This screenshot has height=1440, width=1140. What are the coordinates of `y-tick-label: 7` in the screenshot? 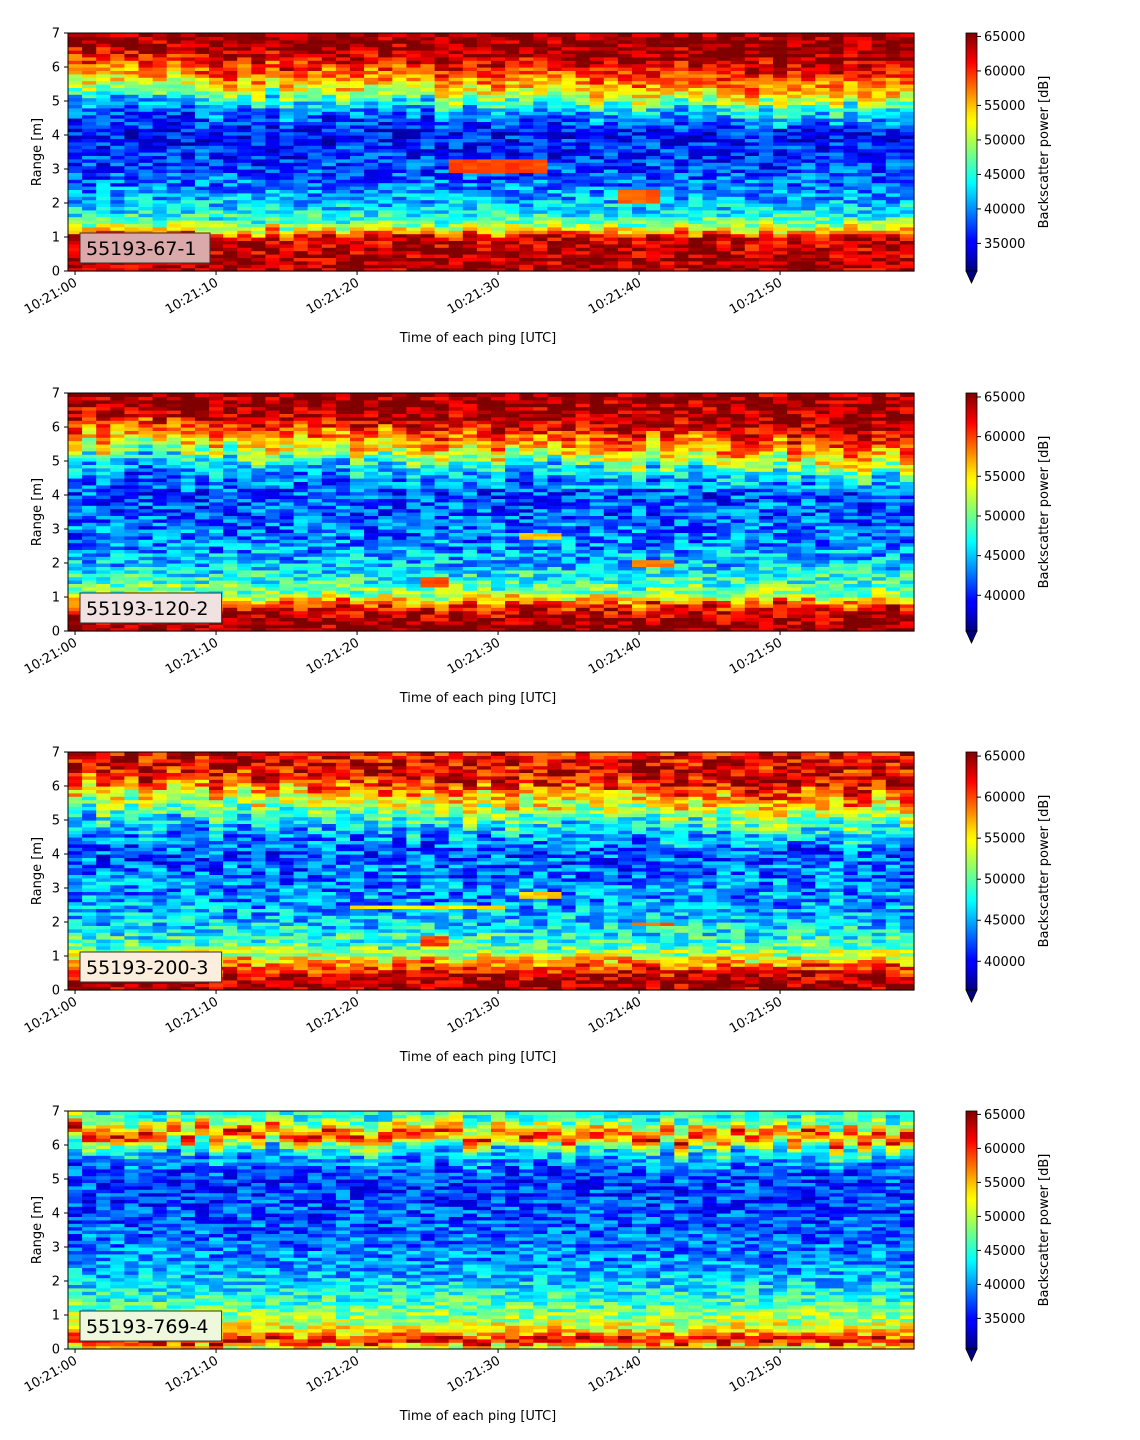 It's located at (56, 34).